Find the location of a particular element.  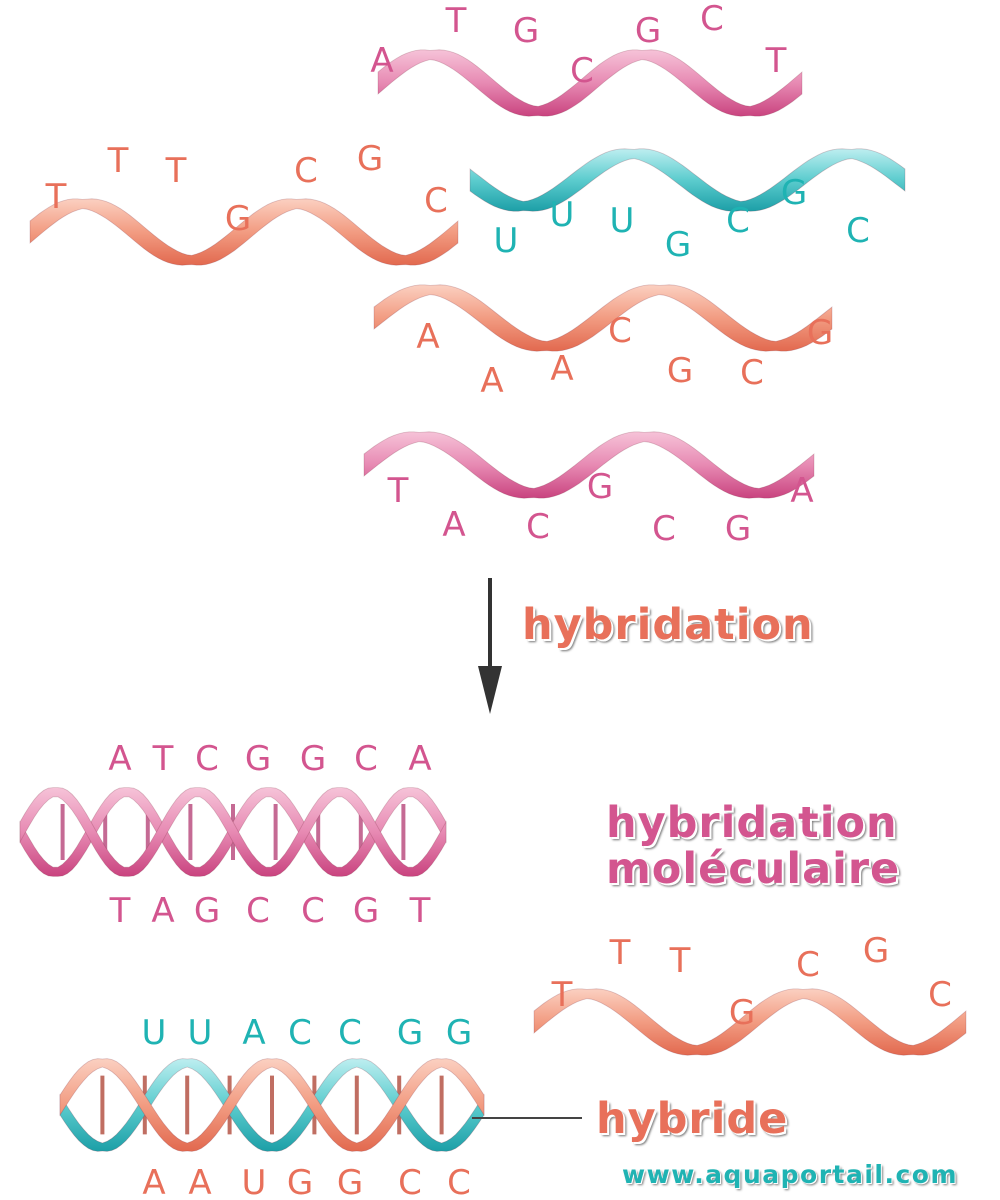

hybrid-duplex-top-base-4: C is located at coordinates (300, 1033).